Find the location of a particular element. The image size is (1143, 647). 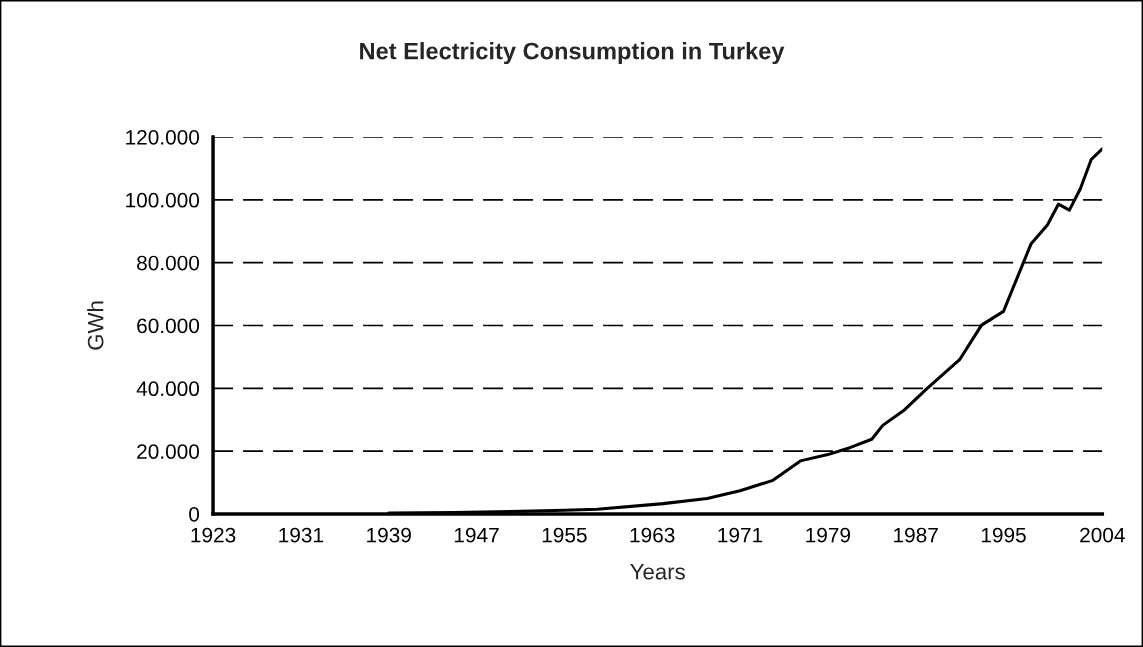

x-tick-label: 1931 is located at coordinates (301, 535).